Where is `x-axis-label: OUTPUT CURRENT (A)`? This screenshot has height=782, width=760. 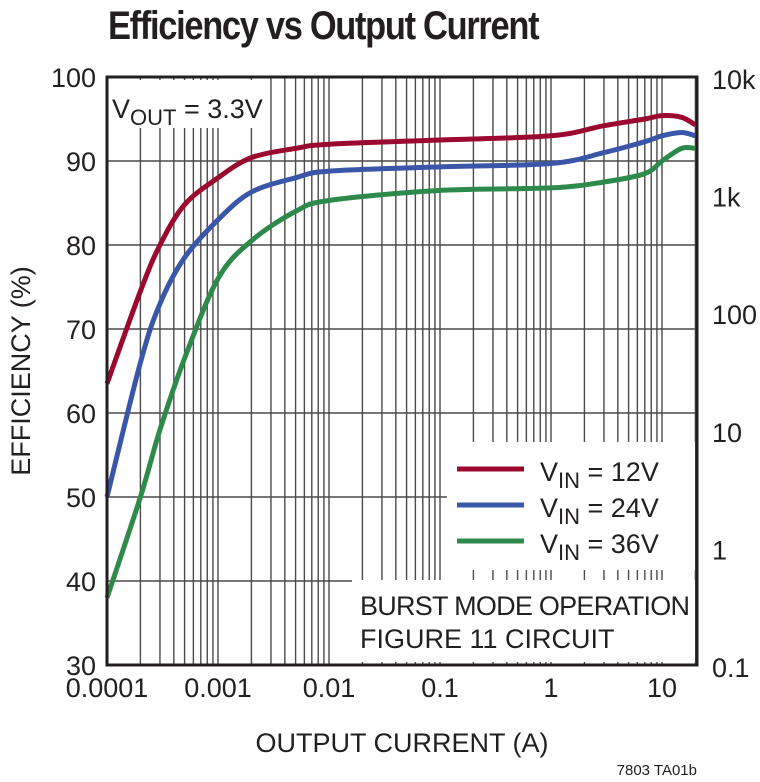
x-axis-label: OUTPUT CURRENT (A) is located at coordinates (401, 743).